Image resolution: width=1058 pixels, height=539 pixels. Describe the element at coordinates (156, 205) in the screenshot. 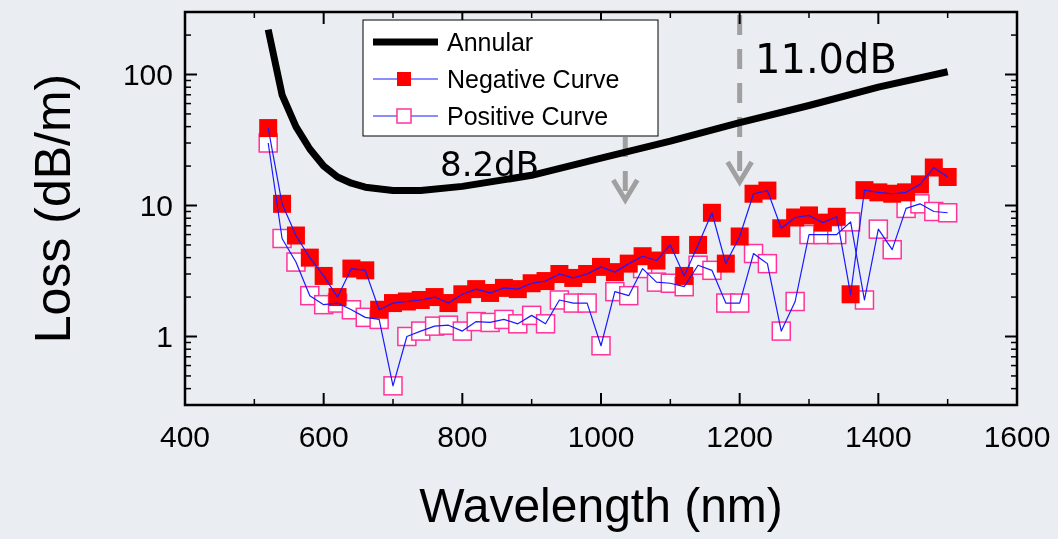

I see `y-tick-label: 10` at that location.